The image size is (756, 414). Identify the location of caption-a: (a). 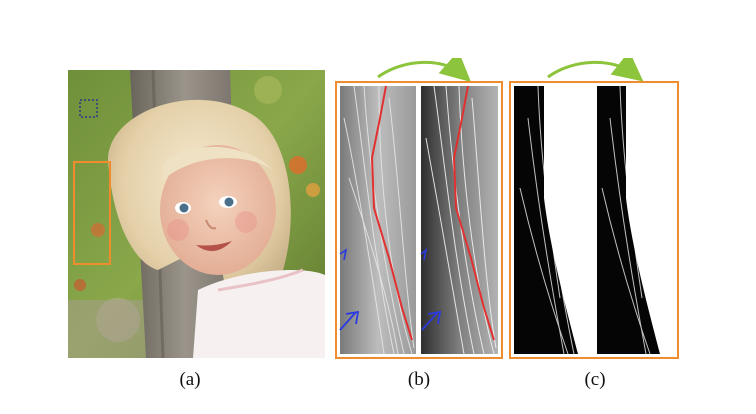
(190, 379).